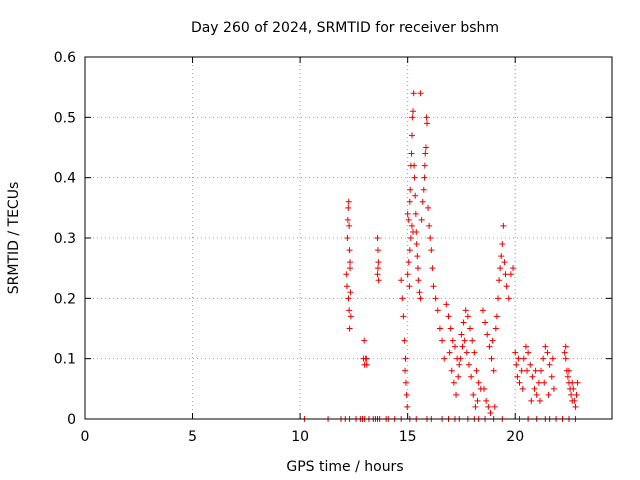 The width and height of the screenshot is (640, 480). Describe the element at coordinates (65, 299) in the screenshot. I see `y-tick-label: 0.2` at that location.